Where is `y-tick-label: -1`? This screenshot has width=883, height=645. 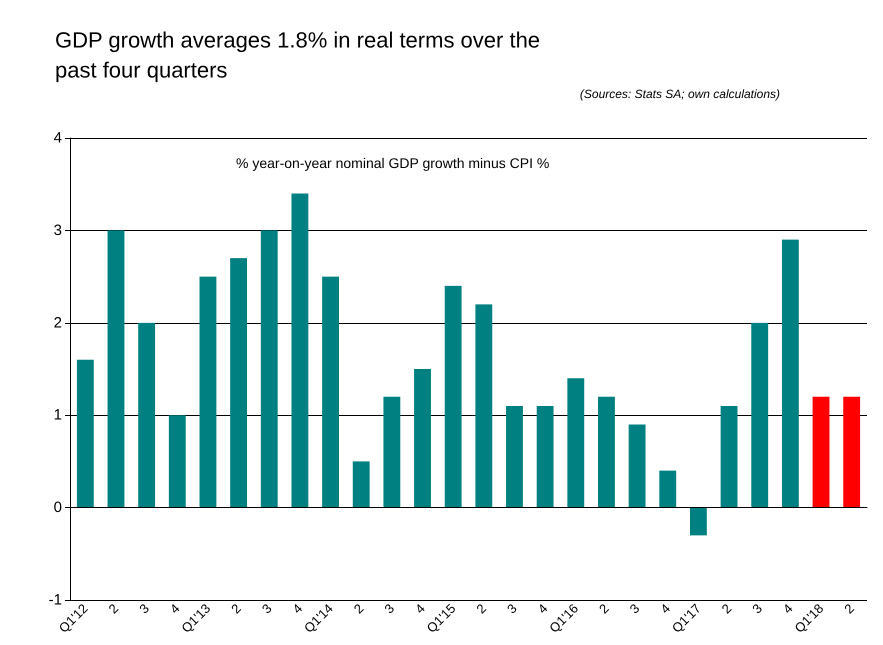
y-tick-label: -1 is located at coordinates (55, 600).